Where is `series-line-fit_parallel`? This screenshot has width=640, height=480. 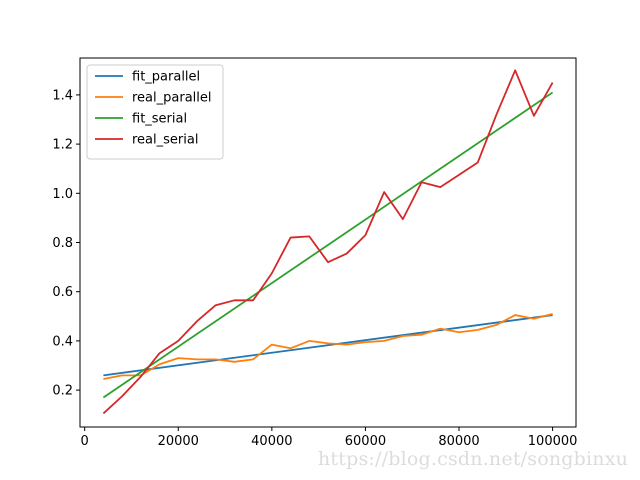
series-line-fit_parallel is located at coordinates (328, 345).